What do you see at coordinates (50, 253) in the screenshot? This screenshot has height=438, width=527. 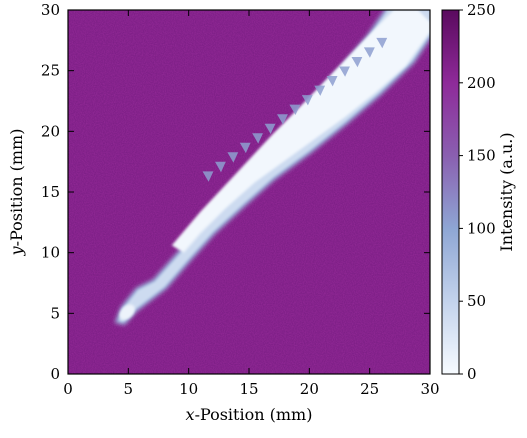 I see `y-tick-label: 10` at bounding box center [50, 253].